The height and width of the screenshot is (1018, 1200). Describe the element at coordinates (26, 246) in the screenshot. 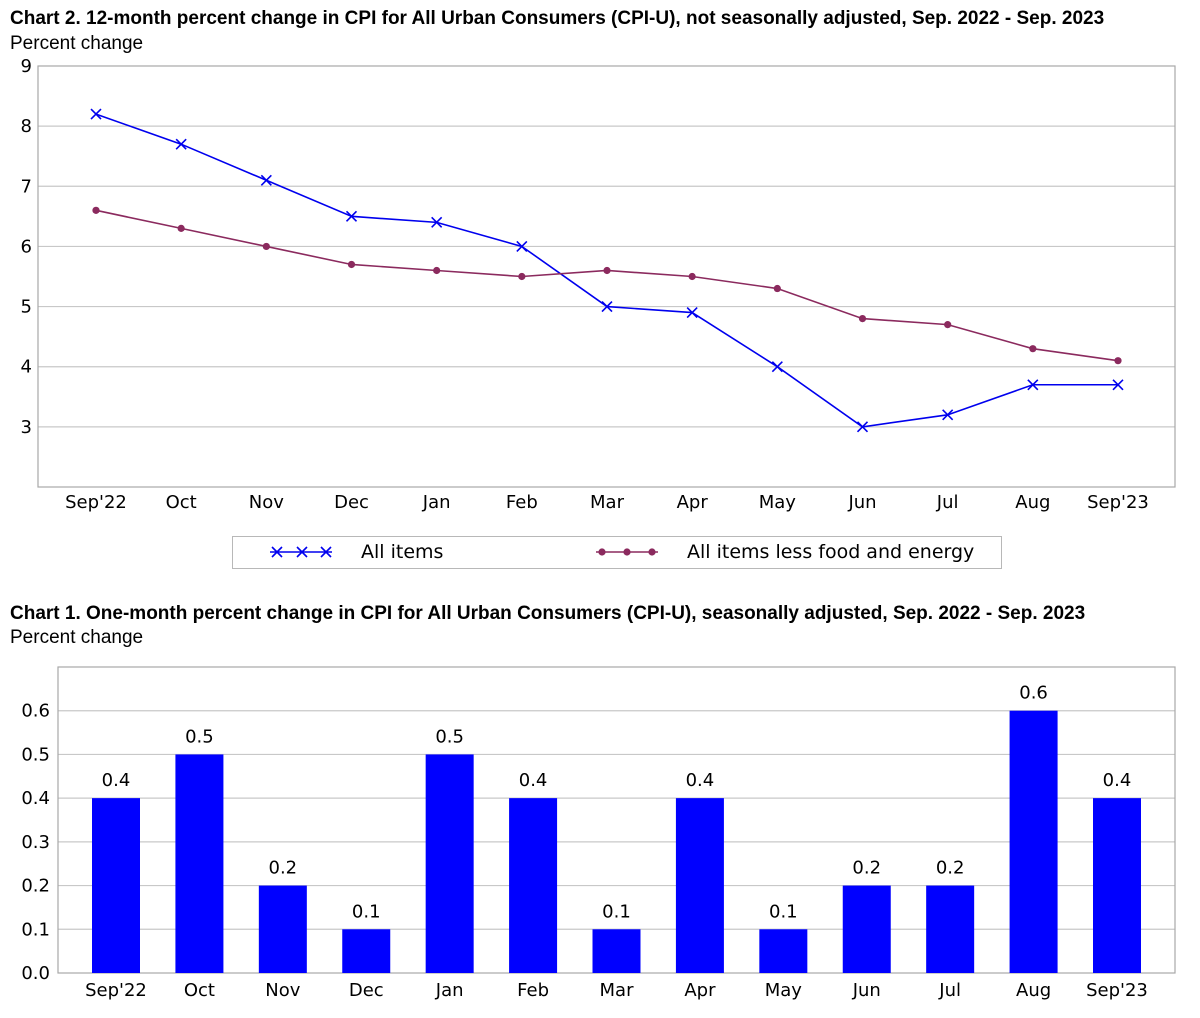

I see `y-tick-label: 6` at that location.